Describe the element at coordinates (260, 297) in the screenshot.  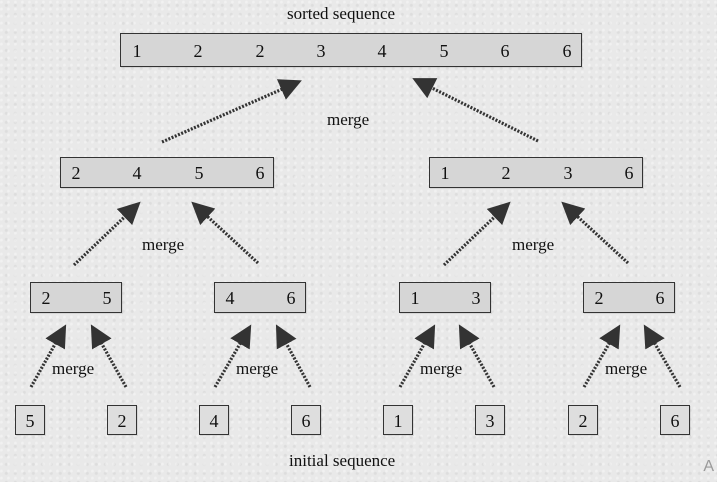
I see `level1-box: 4 6` at that location.